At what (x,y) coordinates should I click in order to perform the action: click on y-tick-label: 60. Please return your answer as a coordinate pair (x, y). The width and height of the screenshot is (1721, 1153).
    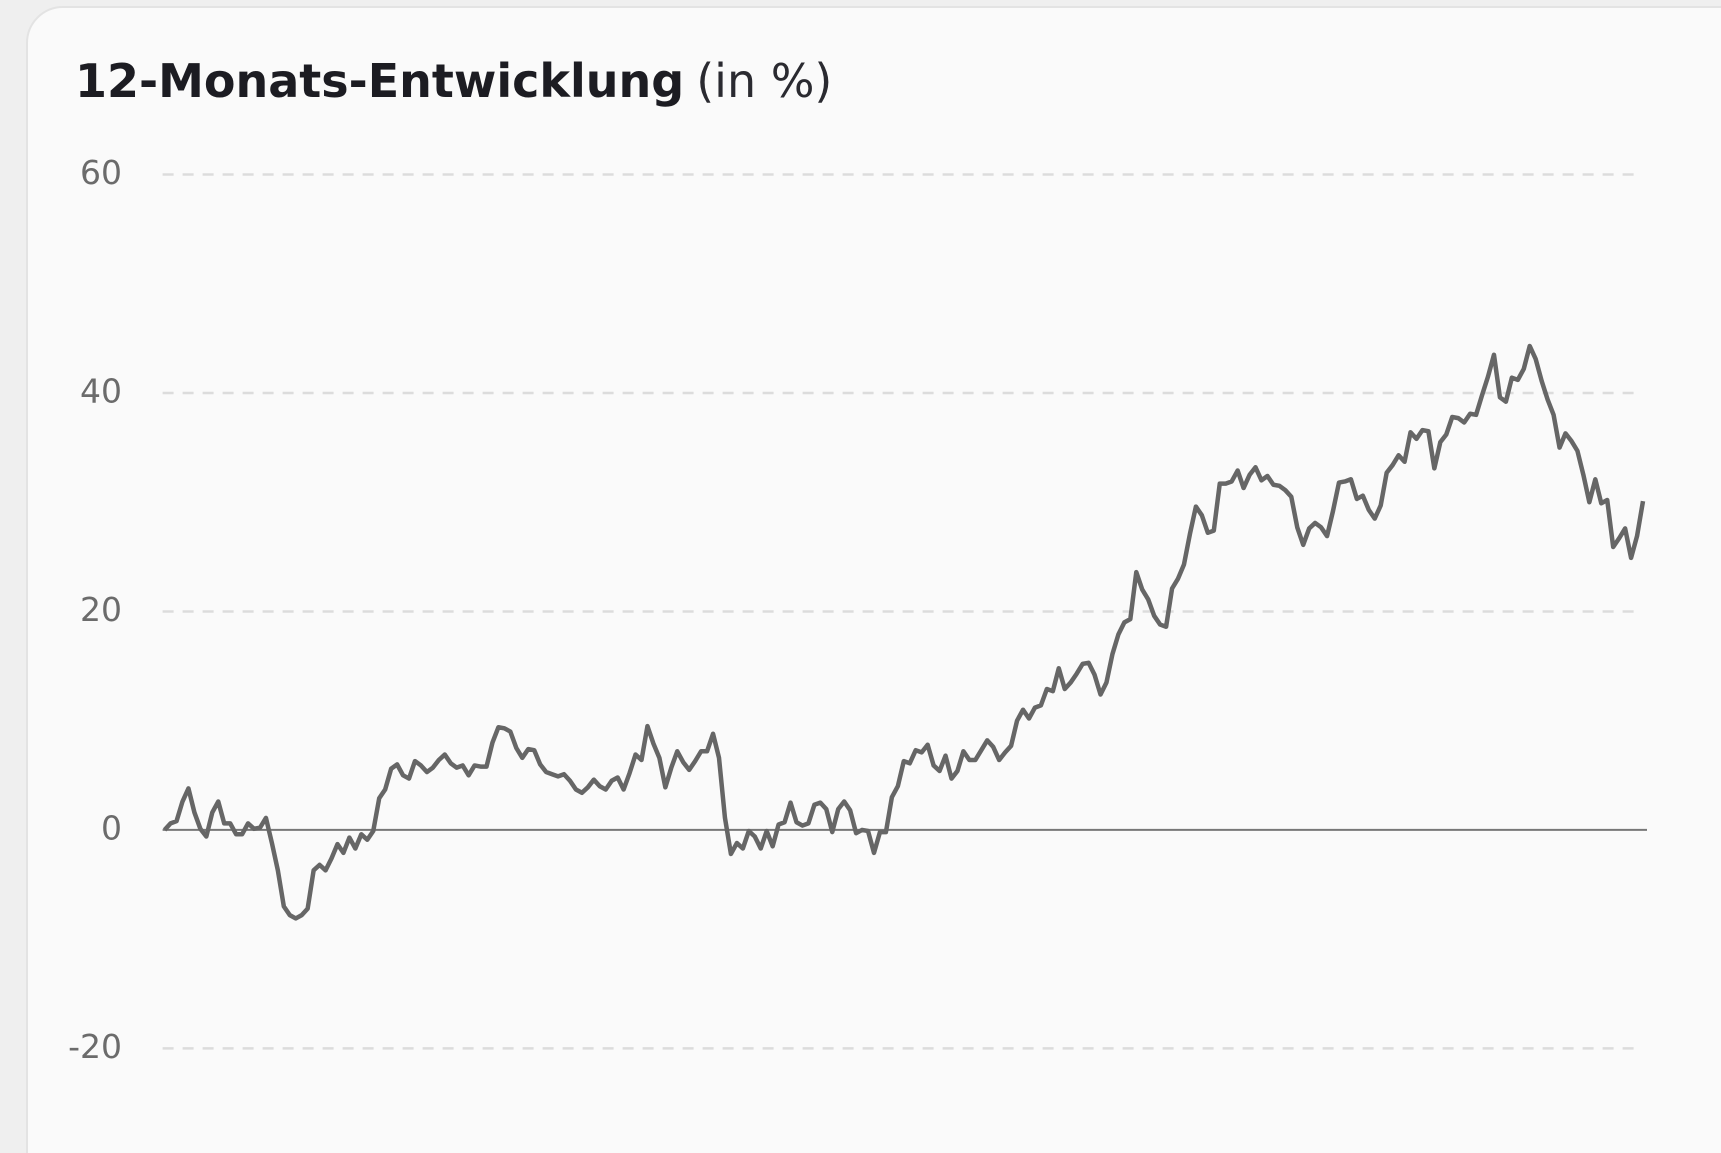
    Looking at the image, I should click on (101, 172).